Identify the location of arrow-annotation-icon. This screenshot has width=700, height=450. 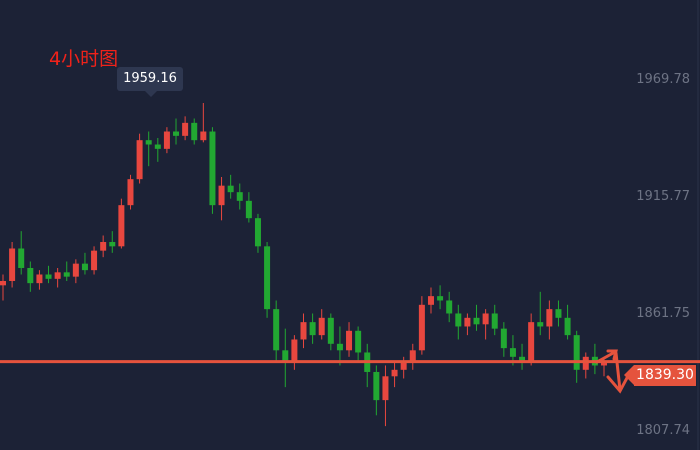
(612, 371).